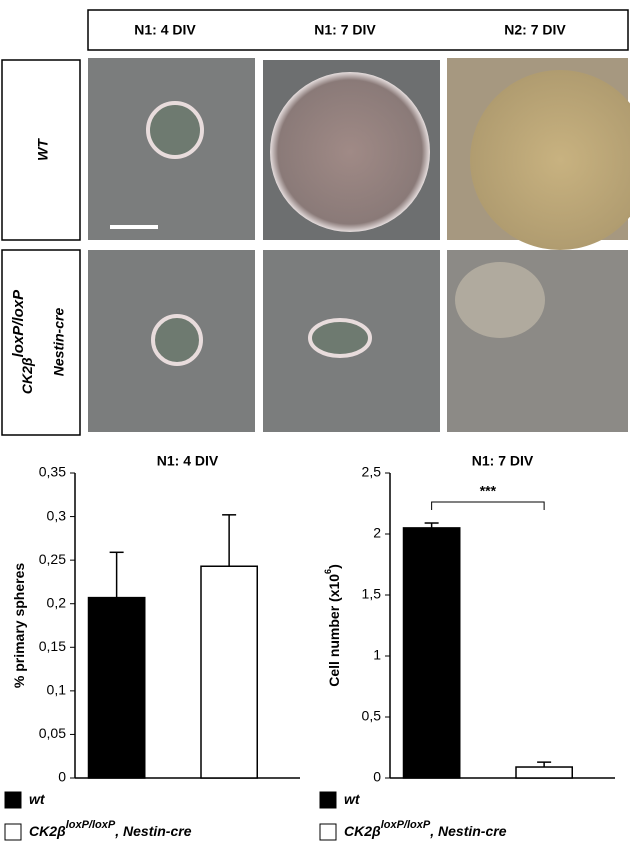  What do you see at coordinates (188, 461) in the screenshot?
I see `chart-title: N1: 4 DIV` at bounding box center [188, 461].